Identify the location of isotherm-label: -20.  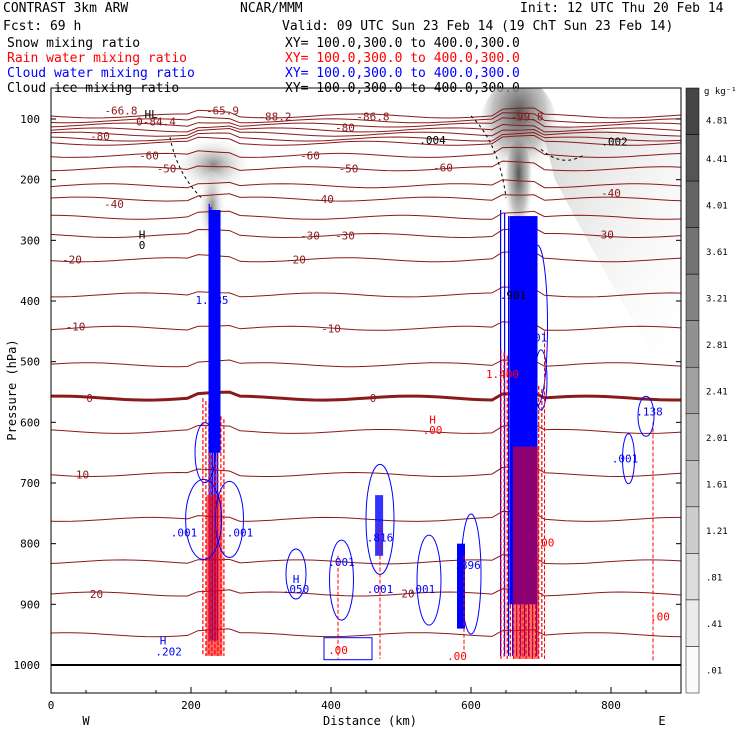
(72, 260).